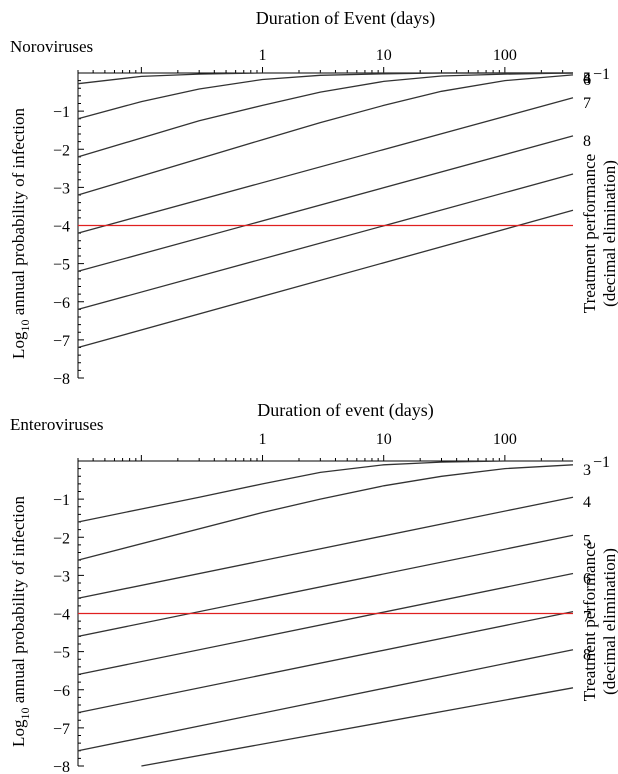  Describe the element at coordinates (345, 18) in the screenshot. I see `x-axis-title: Duration of Event (days)` at that location.